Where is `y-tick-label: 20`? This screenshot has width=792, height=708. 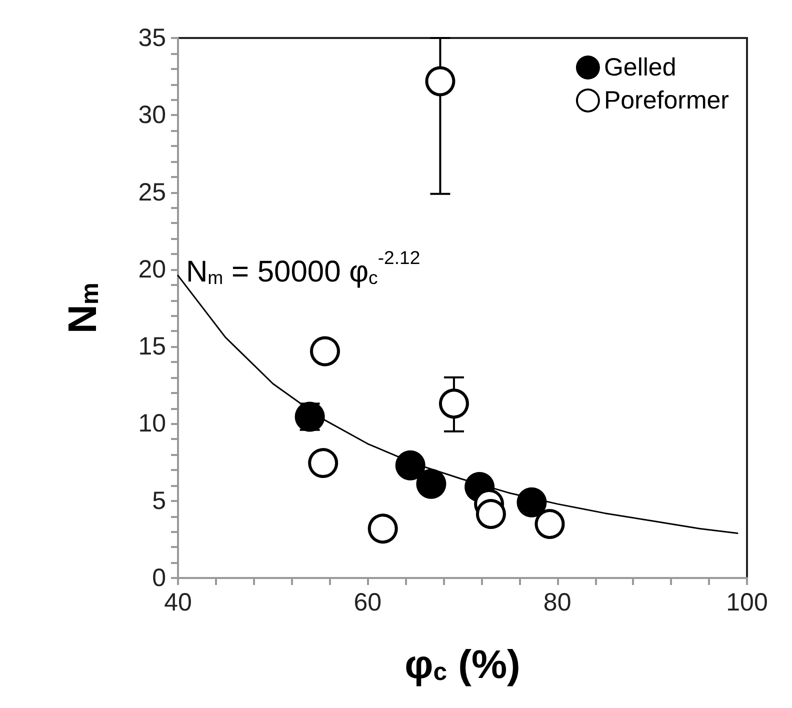 y-tick-label: 20 is located at coordinates (152, 269).